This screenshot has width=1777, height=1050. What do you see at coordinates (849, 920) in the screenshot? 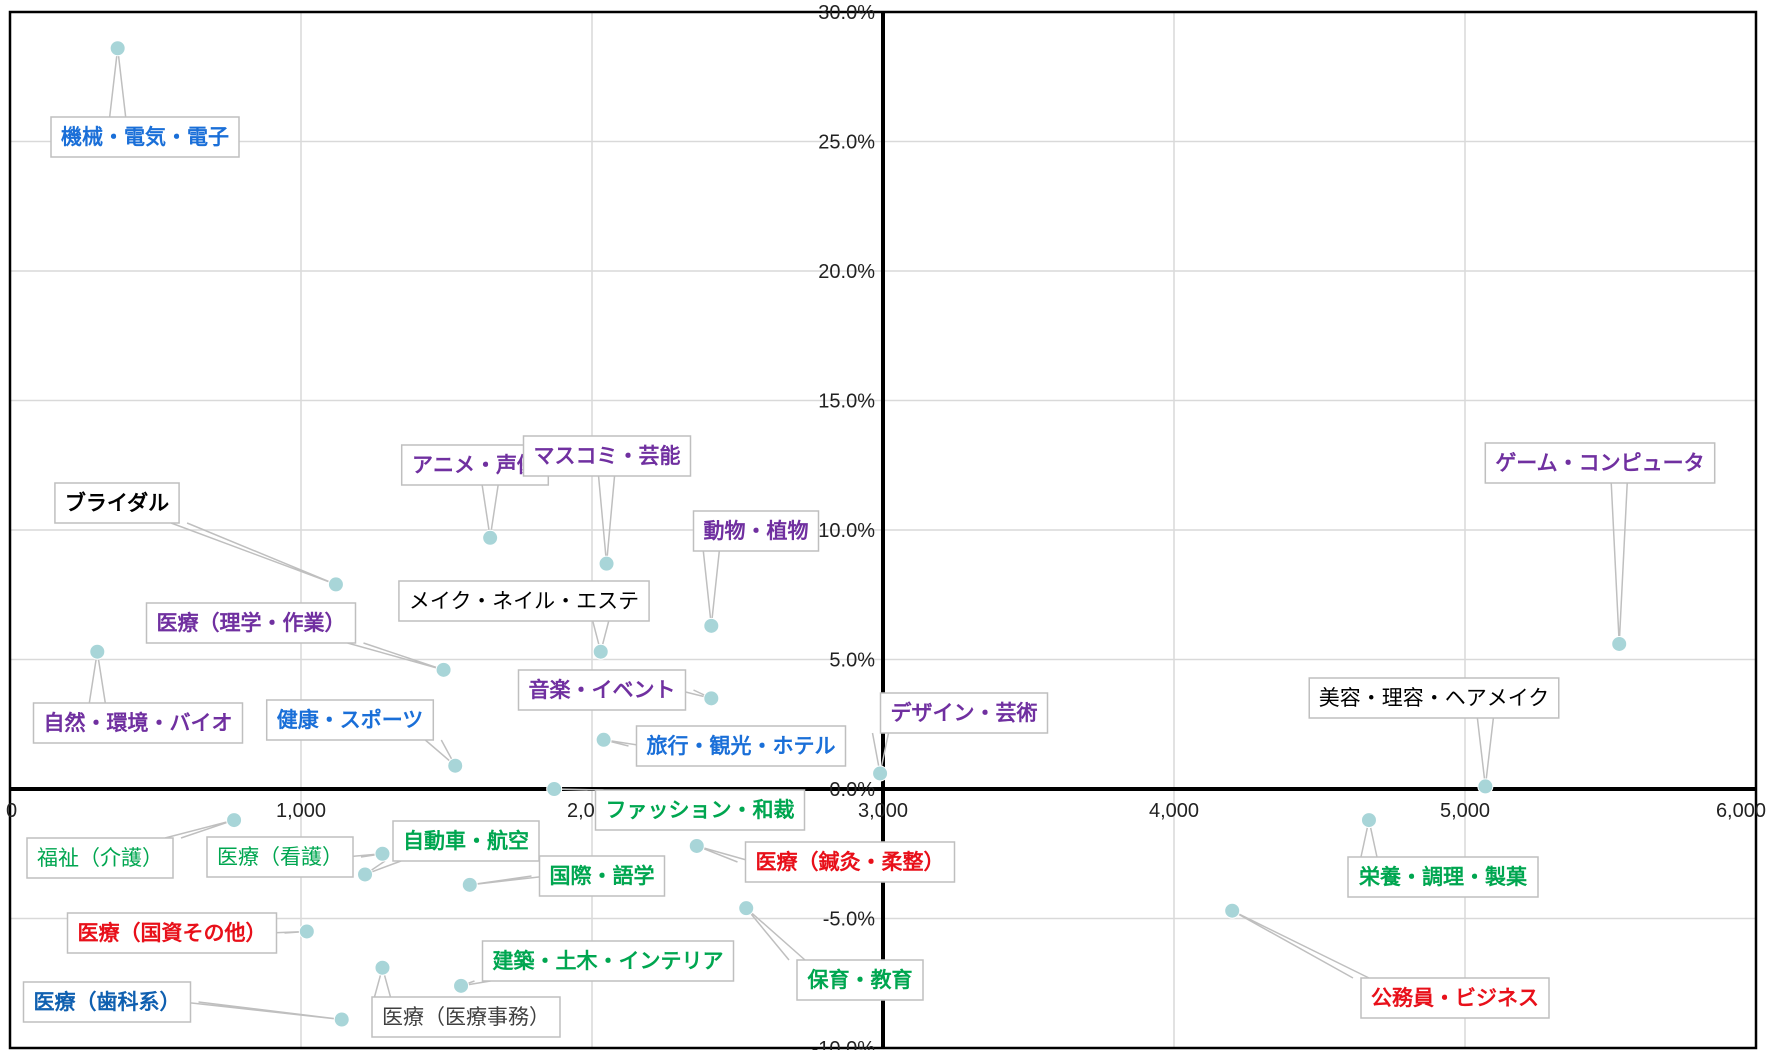
I see `y-tick-label: -5.0%` at bounding box center [849, 920].